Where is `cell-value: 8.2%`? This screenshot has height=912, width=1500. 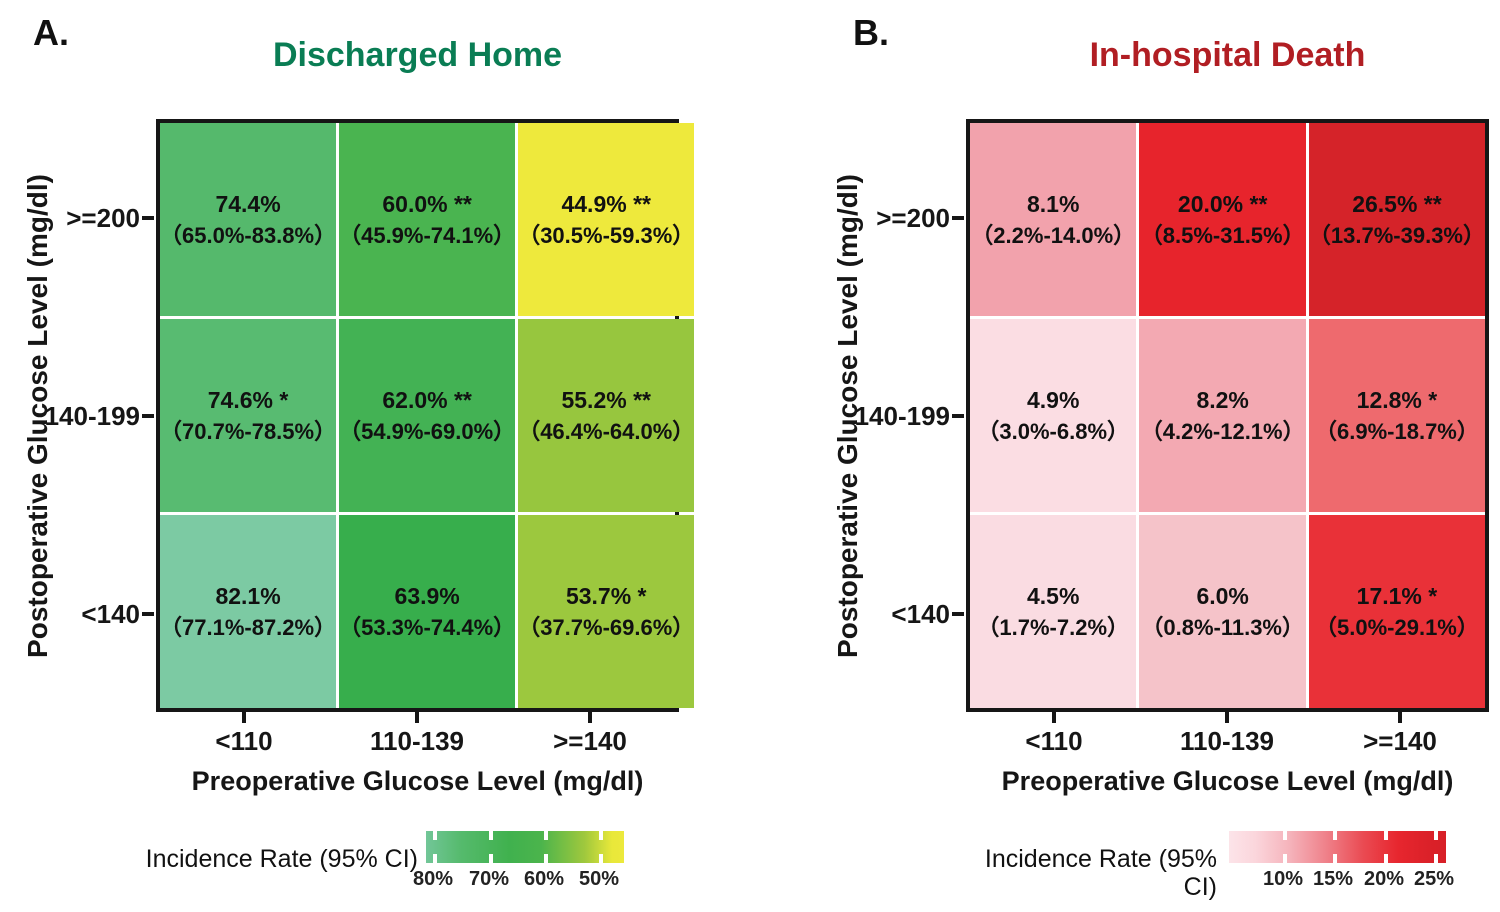 cell-value: 8.2% is located at coordinates (1222, 399).